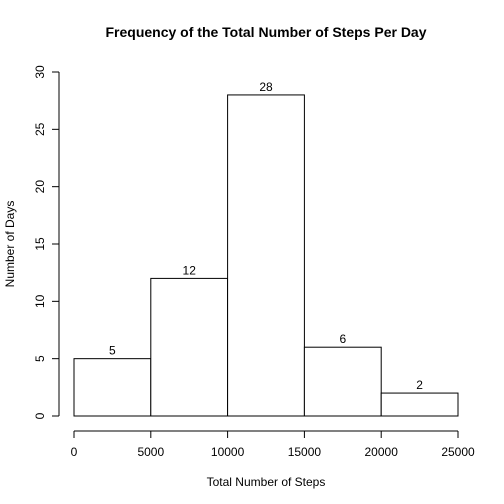  I want to click on bar-count-label: 2, so click(419, 385).